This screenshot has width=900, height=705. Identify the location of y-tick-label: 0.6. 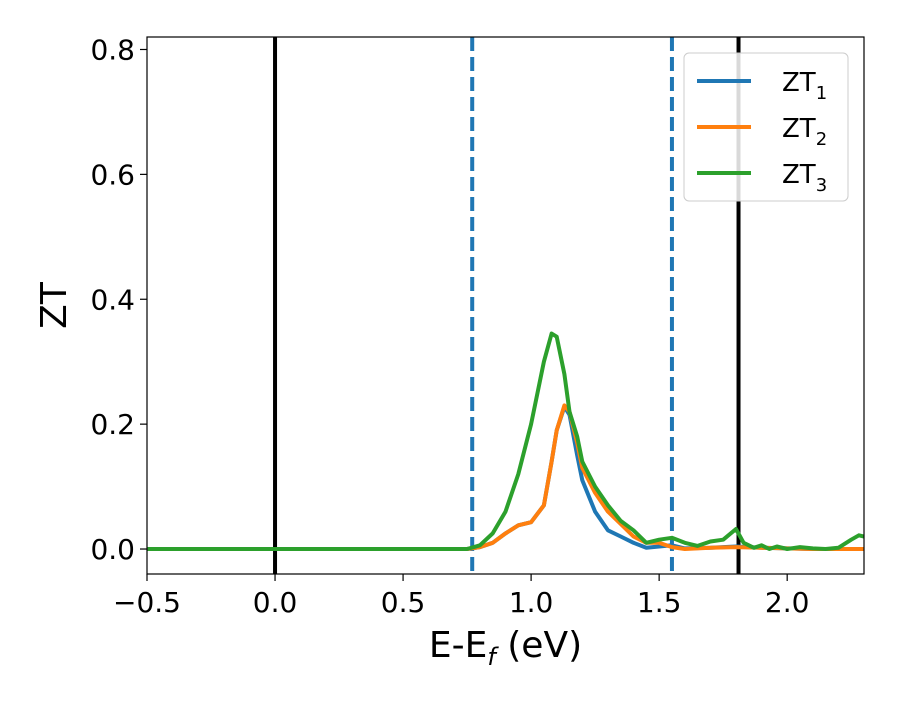
(112, 174).